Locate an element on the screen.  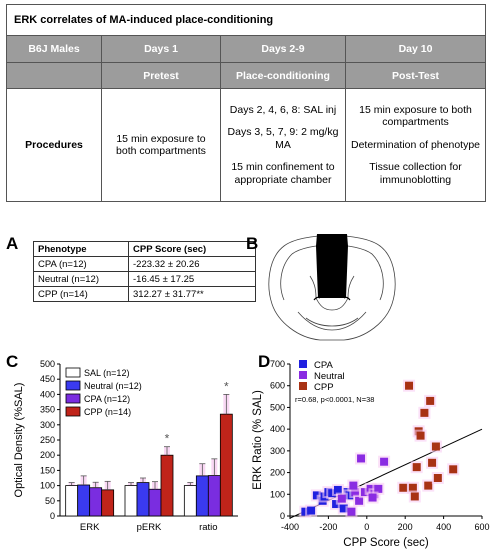
panel-a-letter: A is located at coordinates (12, 243).